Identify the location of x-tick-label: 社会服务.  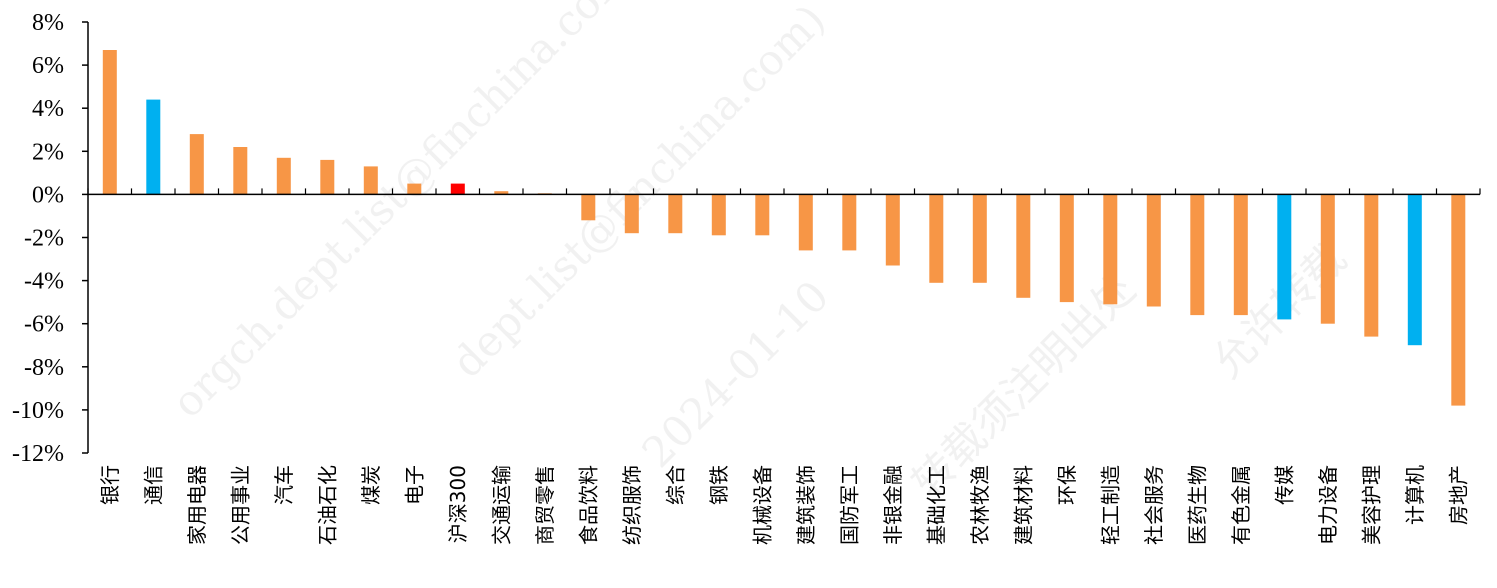
(1154, 505).